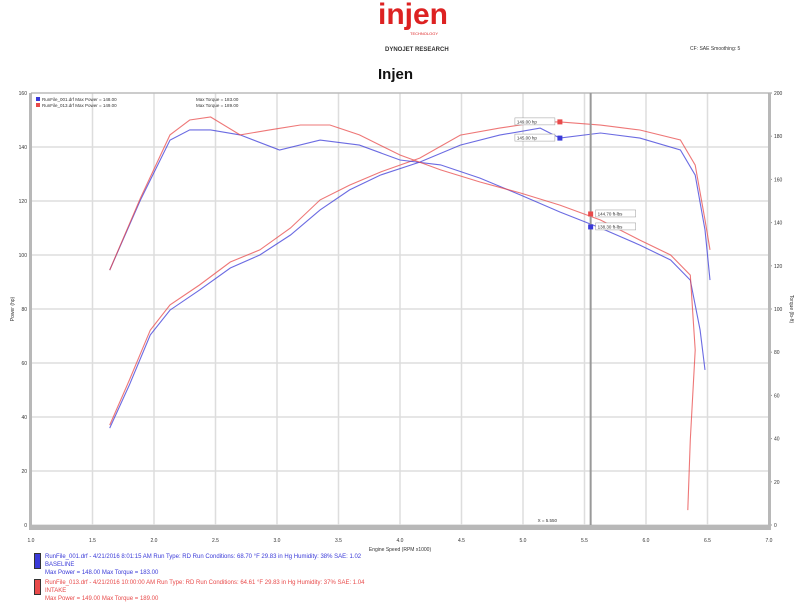 This screenshot has width=800, height=614. I want to click on x-tick-label: 6.0, so click(646, 541).